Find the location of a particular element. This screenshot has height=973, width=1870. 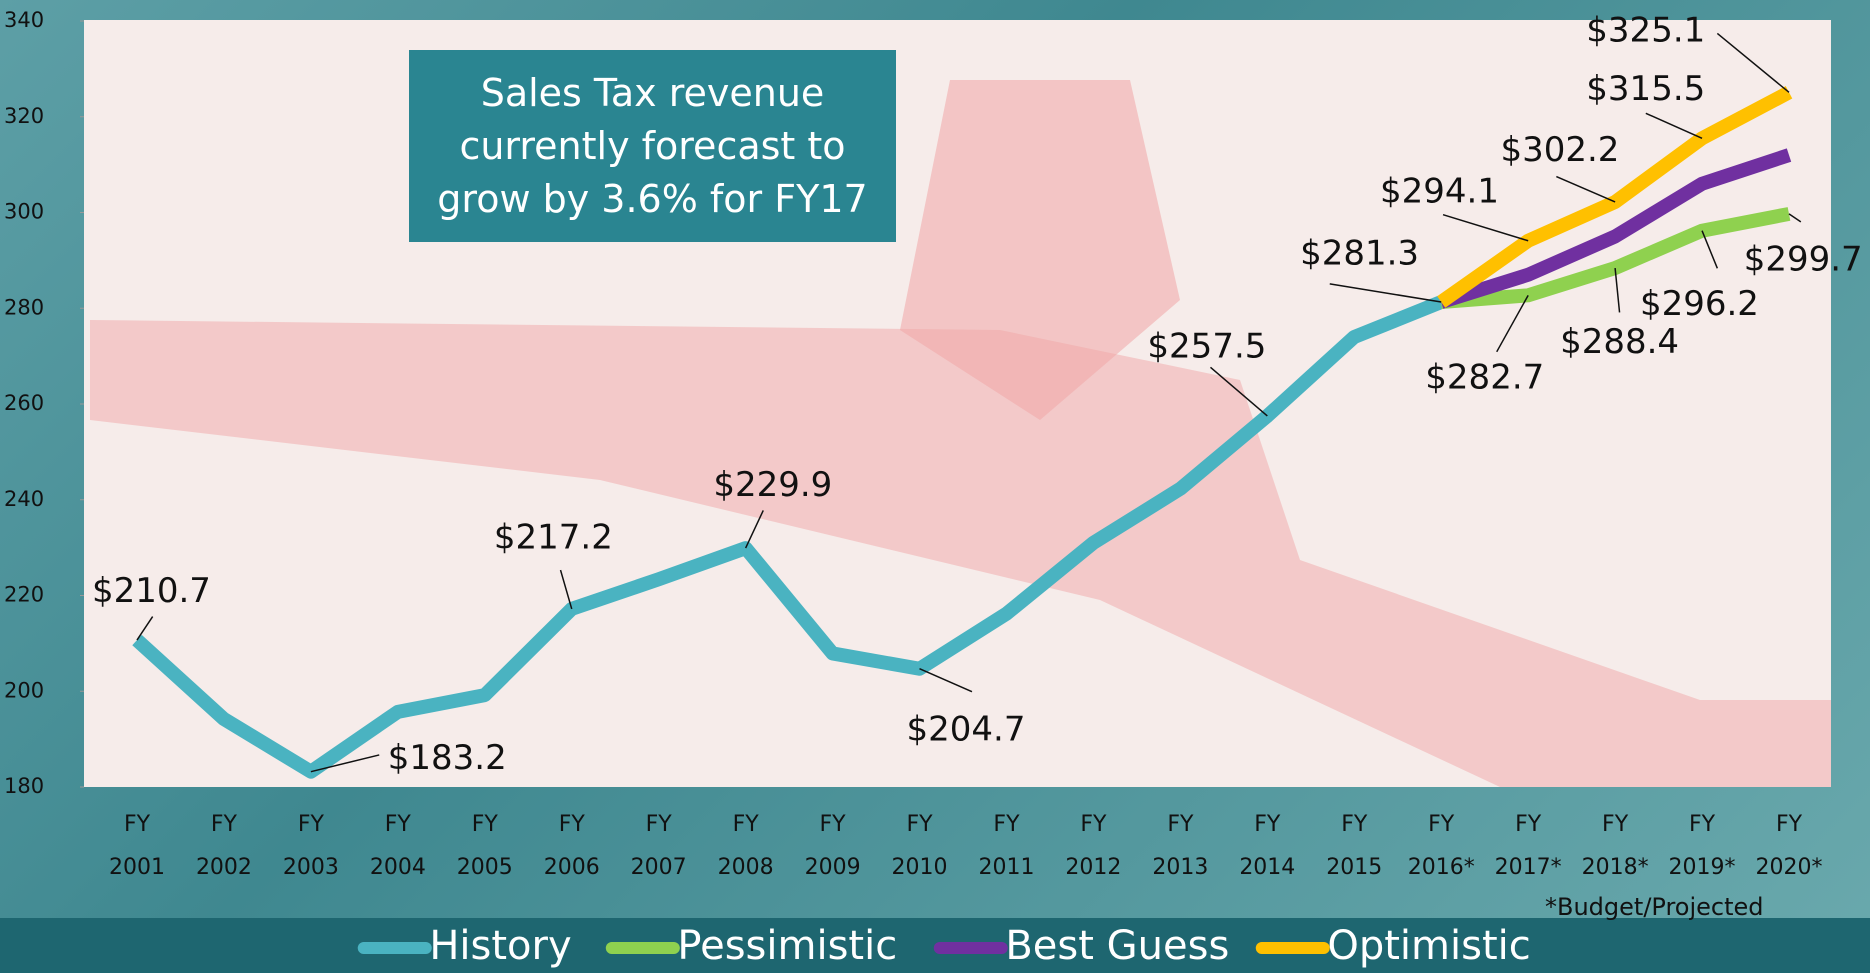

y-tick-label: 320 is located at coordinates (24, 116).